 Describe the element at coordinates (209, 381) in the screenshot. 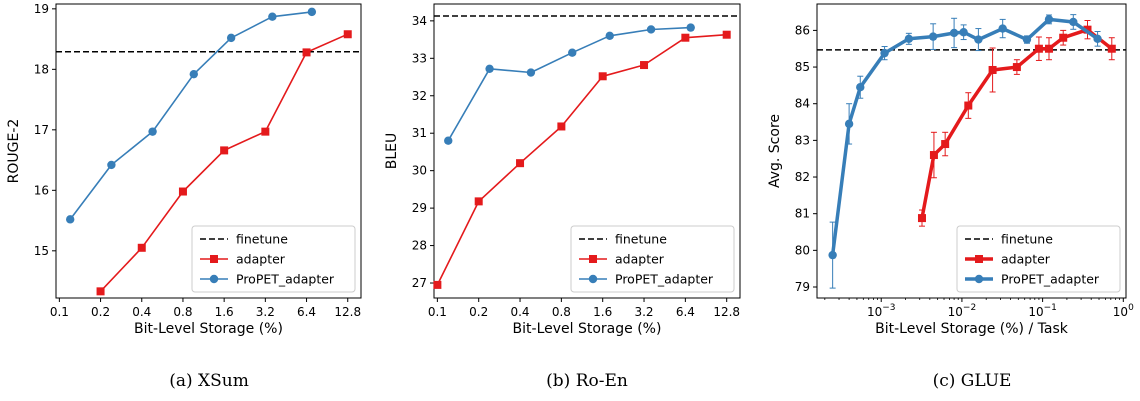

I see `panel-caption: (a) XSum` at that location.